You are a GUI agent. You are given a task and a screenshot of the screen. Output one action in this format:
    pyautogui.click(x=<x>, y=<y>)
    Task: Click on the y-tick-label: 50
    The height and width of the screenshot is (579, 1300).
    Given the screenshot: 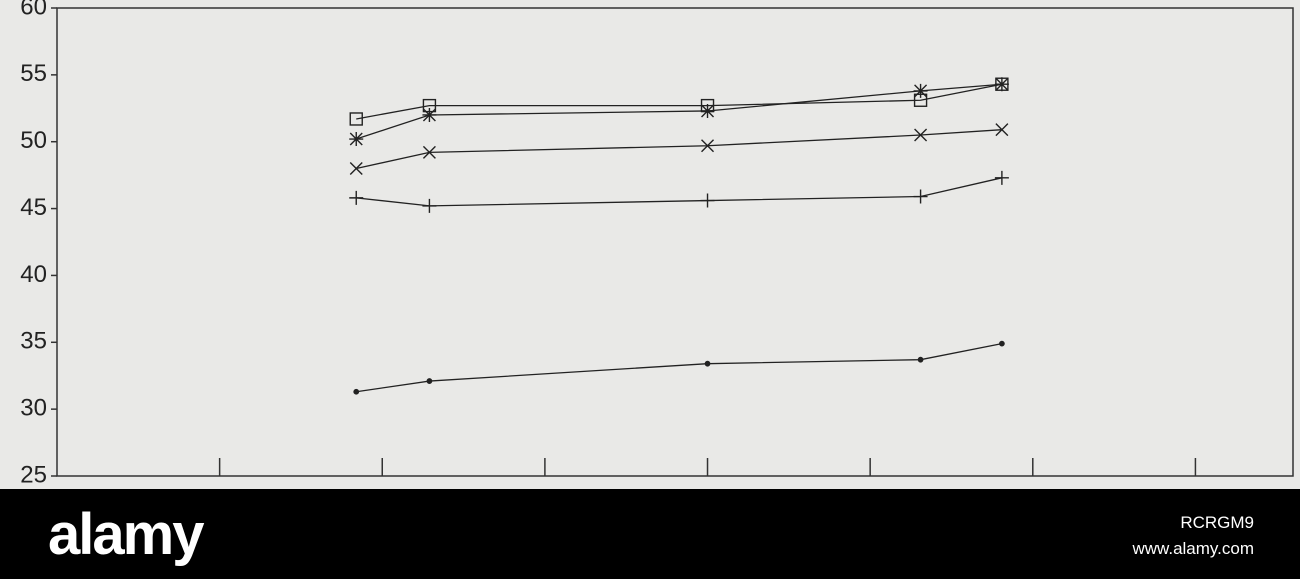 What is the action you would take?
    pyautogui.click(x=33, y=140)
    